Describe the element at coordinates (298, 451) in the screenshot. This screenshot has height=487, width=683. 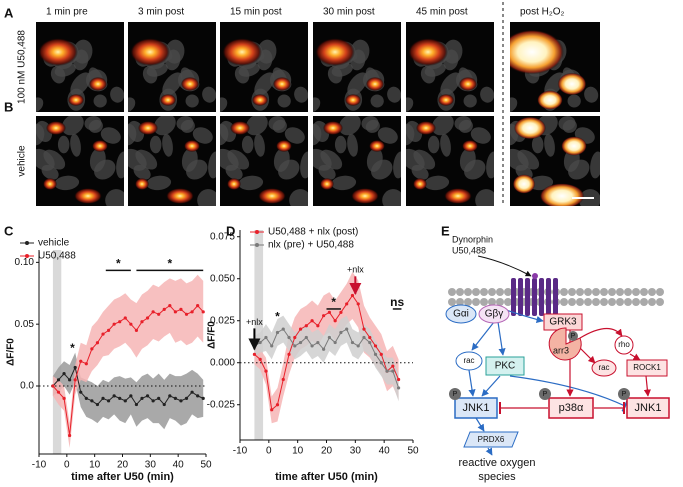
I see `x-tick-label: 10` at that location.